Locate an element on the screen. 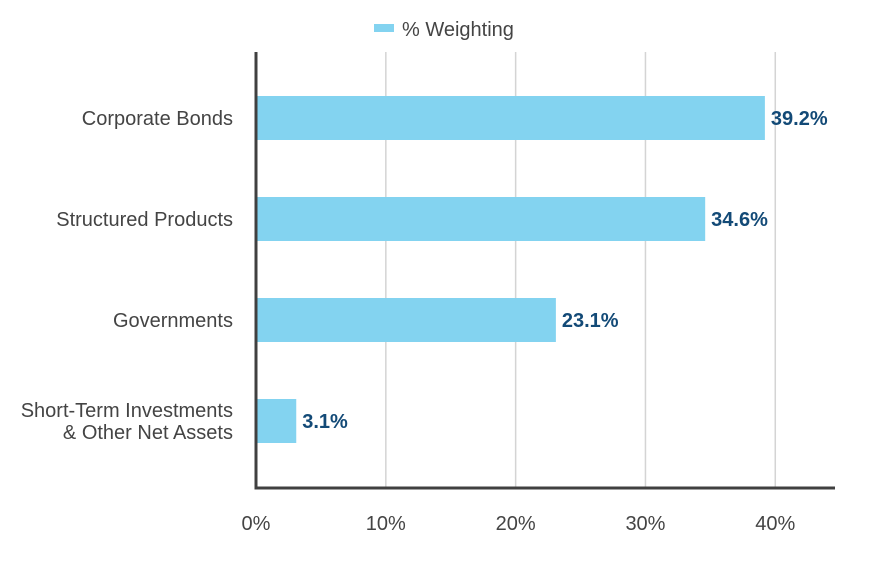 Image resolution: width=876 pixels, height=564 pixels. category-label-line: & Other Net Assets is located at coordinates (148, 433).